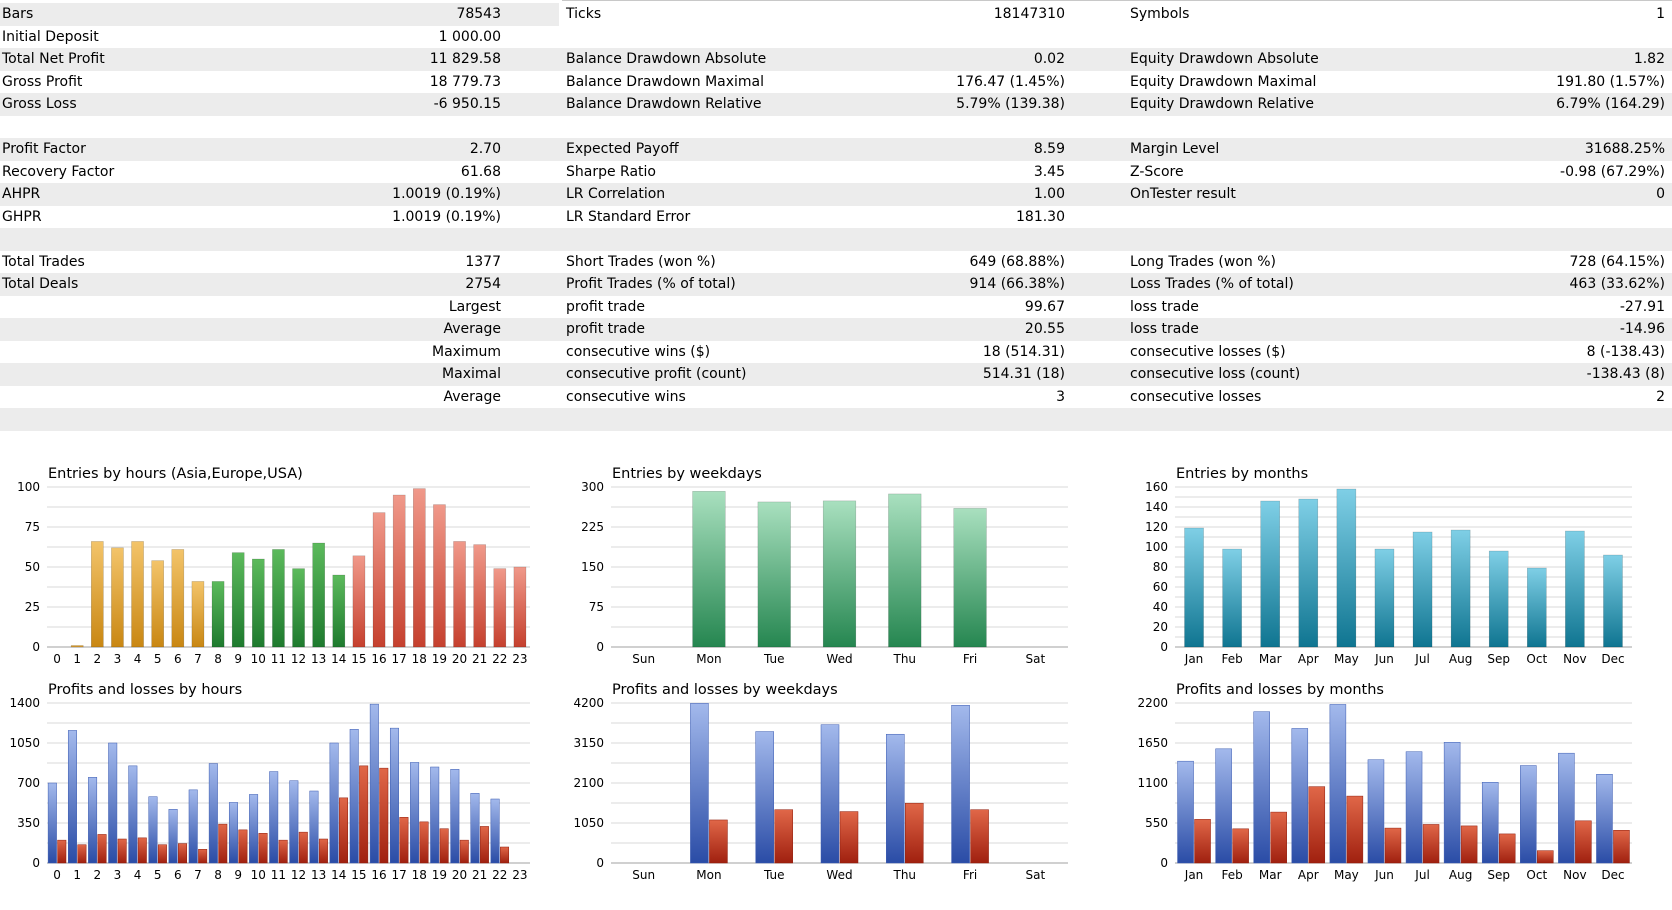 The width and height of the screenshot is (1672, 910). What do you see at coordinates (1029, 14) in the screenshot?
I see `stat-value: 18147310` at bounding box center [1029, 14].